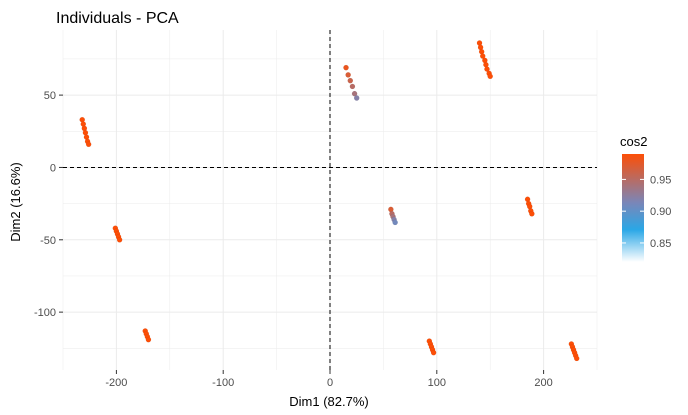 Image resolution: width=688 pixels, height=415 pixels. Describe the element at coordinates (543, 383) in the screenshot. I see `x-tick-label: 200` at that location.